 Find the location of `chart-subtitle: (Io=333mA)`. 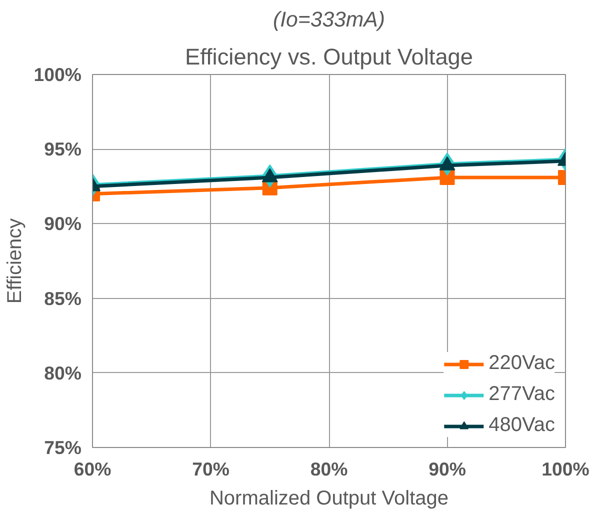

chart-subtitle: (Io=333mA) is located at coordinates (329, 20).